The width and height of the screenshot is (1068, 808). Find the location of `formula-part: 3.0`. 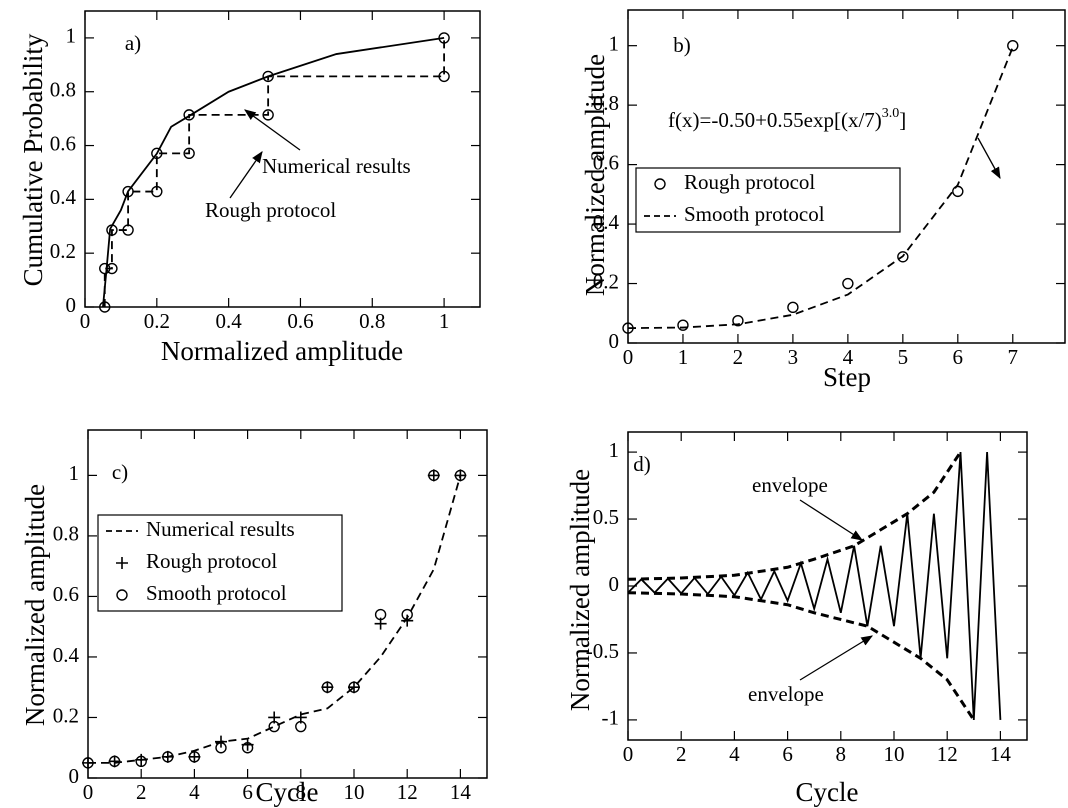

formula-part: 3.0 is located at coordinates (891, 113).